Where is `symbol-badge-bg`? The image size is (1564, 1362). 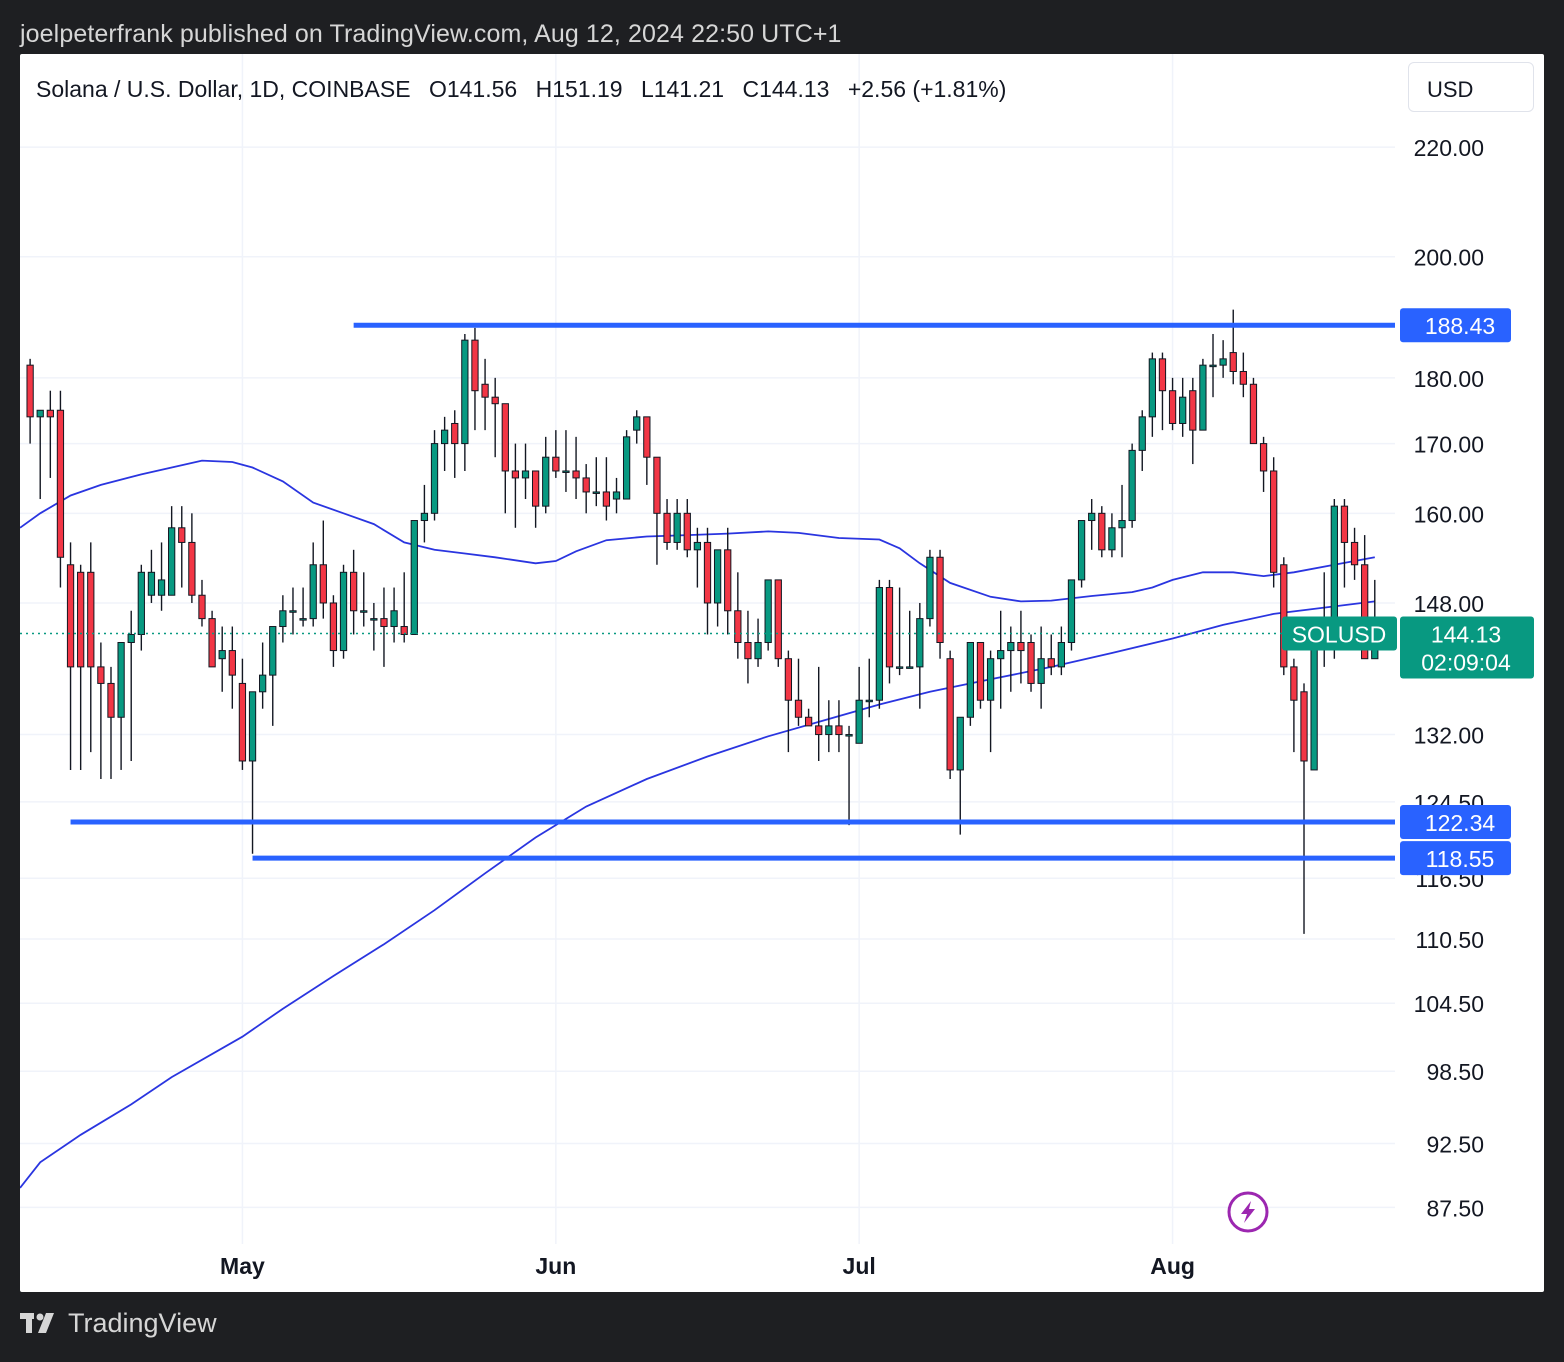 symbol-badge-bg is located at coordinates (1339, 633).